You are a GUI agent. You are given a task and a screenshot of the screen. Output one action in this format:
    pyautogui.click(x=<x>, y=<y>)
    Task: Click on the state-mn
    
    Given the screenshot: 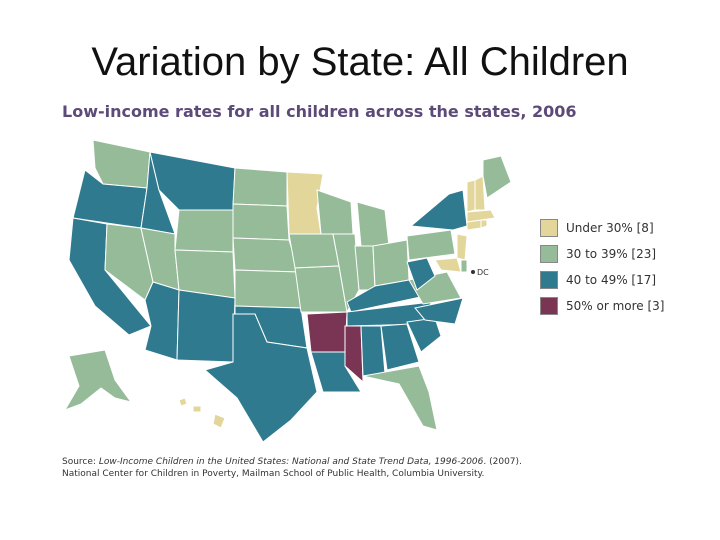 What is the action you would take?
    pyautogui.click(x=305, y=203)
    